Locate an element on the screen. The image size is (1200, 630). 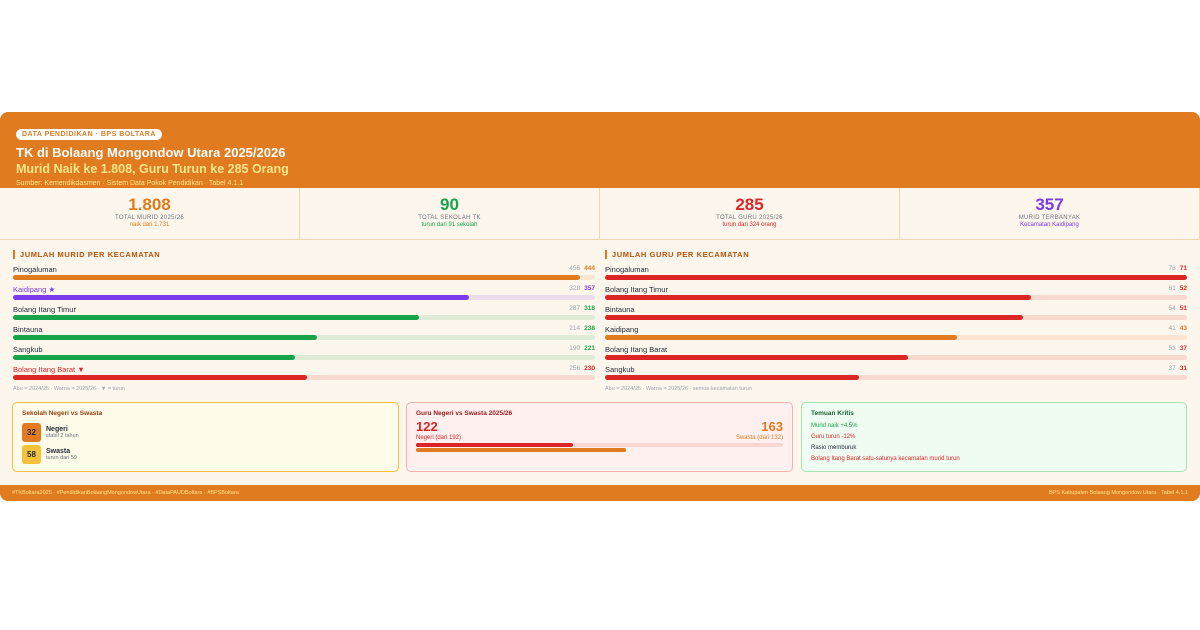
value: 51 is located at coordinates (1183, 308).